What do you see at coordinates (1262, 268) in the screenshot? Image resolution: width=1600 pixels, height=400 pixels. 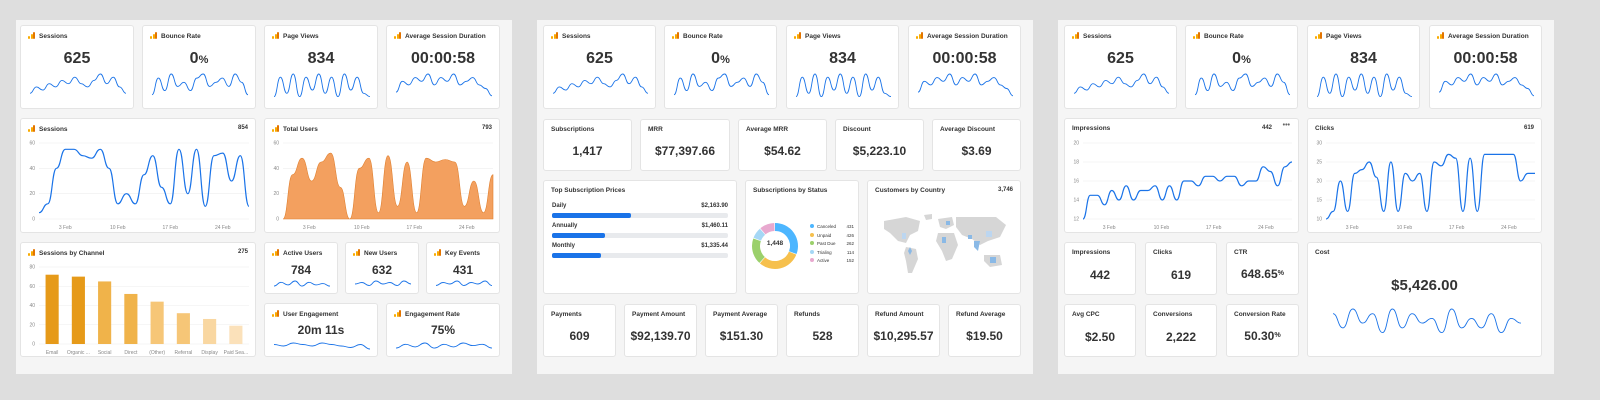 I see `stat-card-ctr: CTR 648.65%` at bounding box center [1262, 268].